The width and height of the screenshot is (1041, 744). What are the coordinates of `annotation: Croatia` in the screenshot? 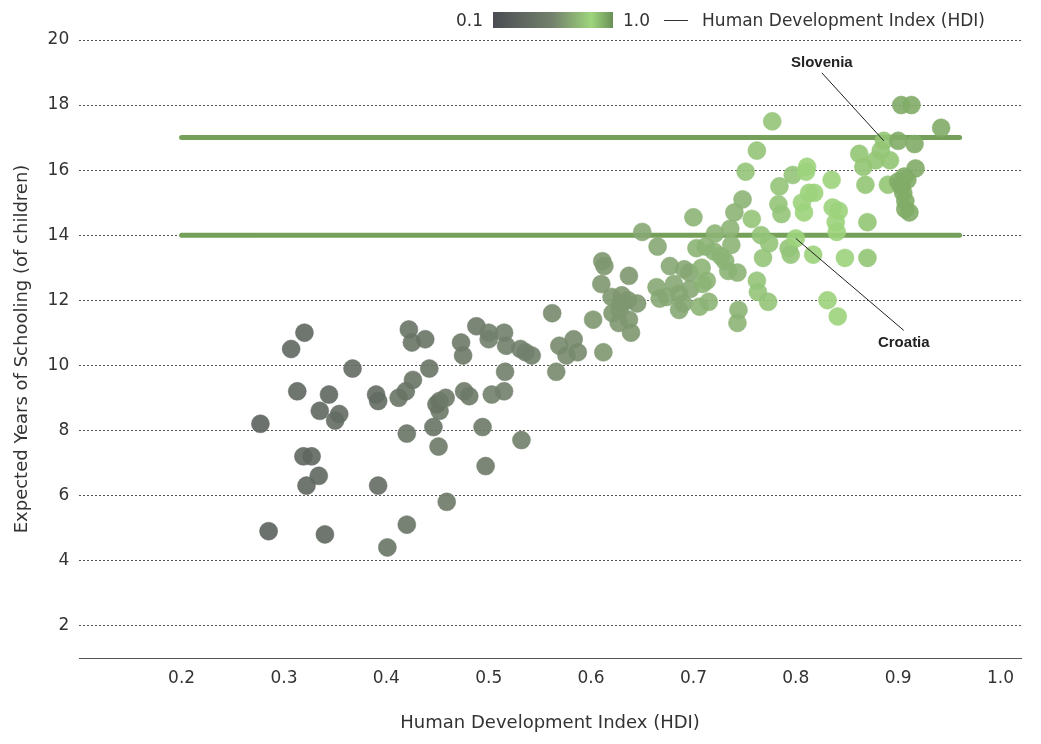 It's located at (904, 341).